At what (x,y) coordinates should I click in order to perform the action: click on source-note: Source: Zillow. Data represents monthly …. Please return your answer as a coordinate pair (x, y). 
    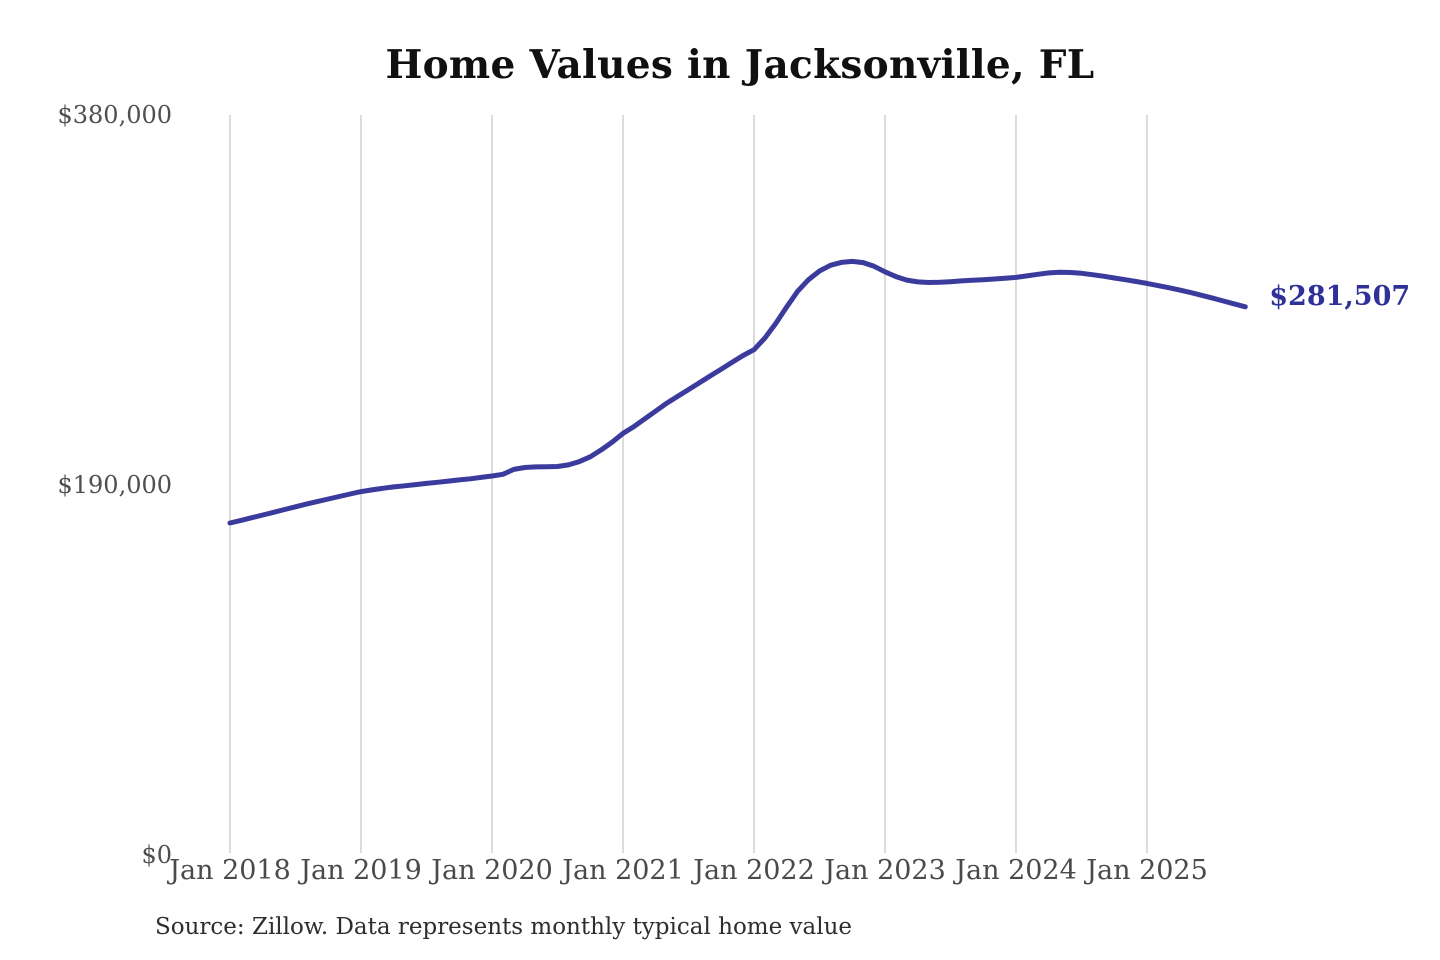
    Looking at the image, I should click on (504, 927).